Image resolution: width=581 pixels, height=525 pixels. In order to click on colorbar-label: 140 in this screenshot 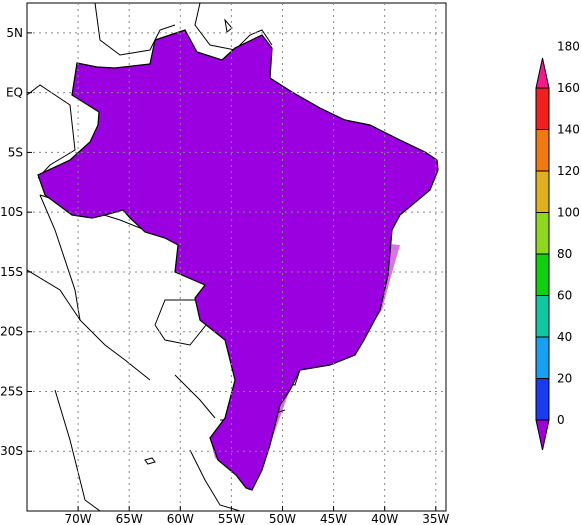, I will do `click(568, 130)`.